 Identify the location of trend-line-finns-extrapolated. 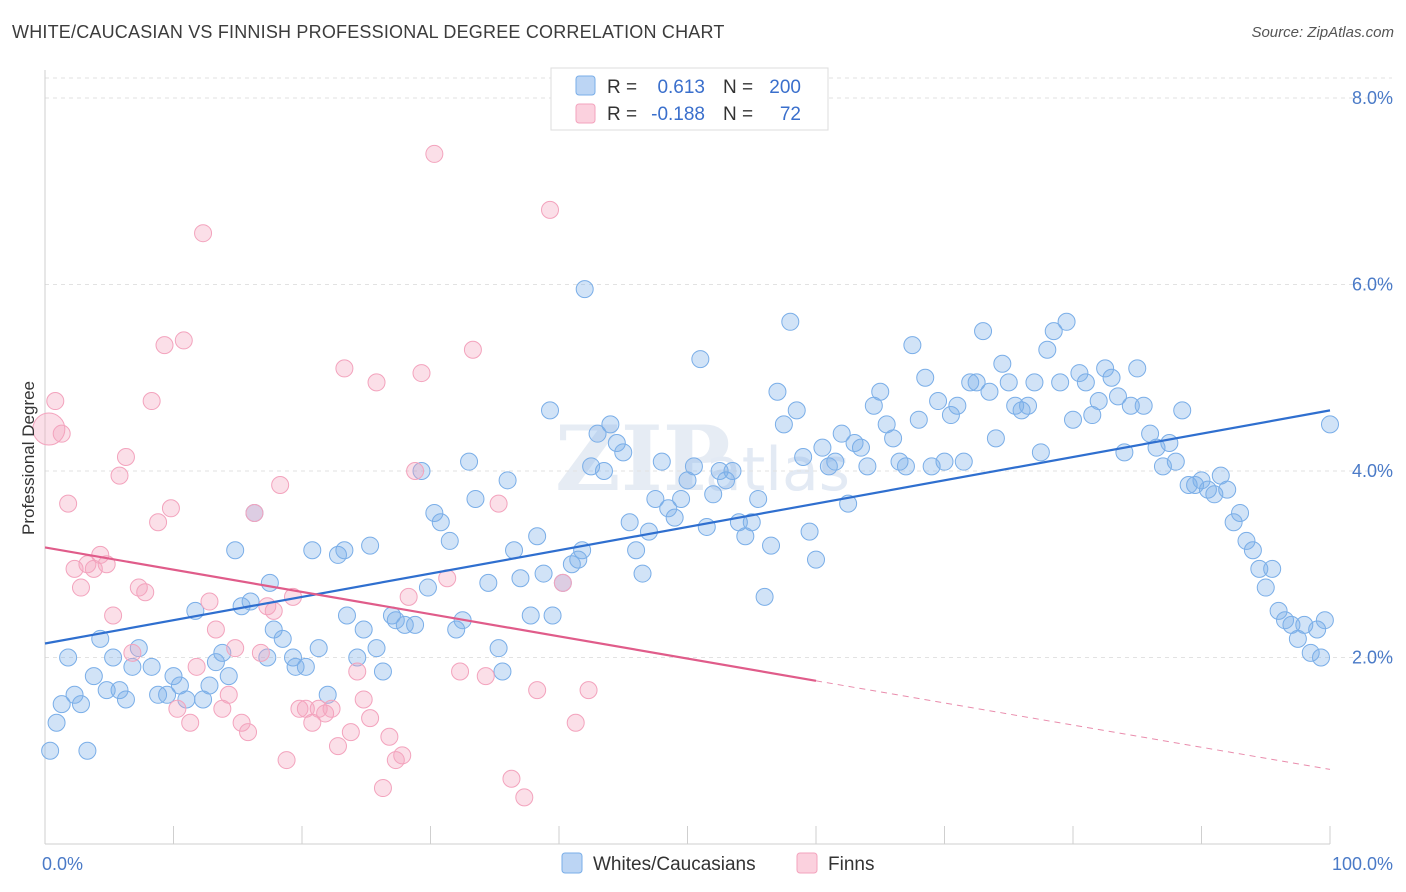
(1073, 725).